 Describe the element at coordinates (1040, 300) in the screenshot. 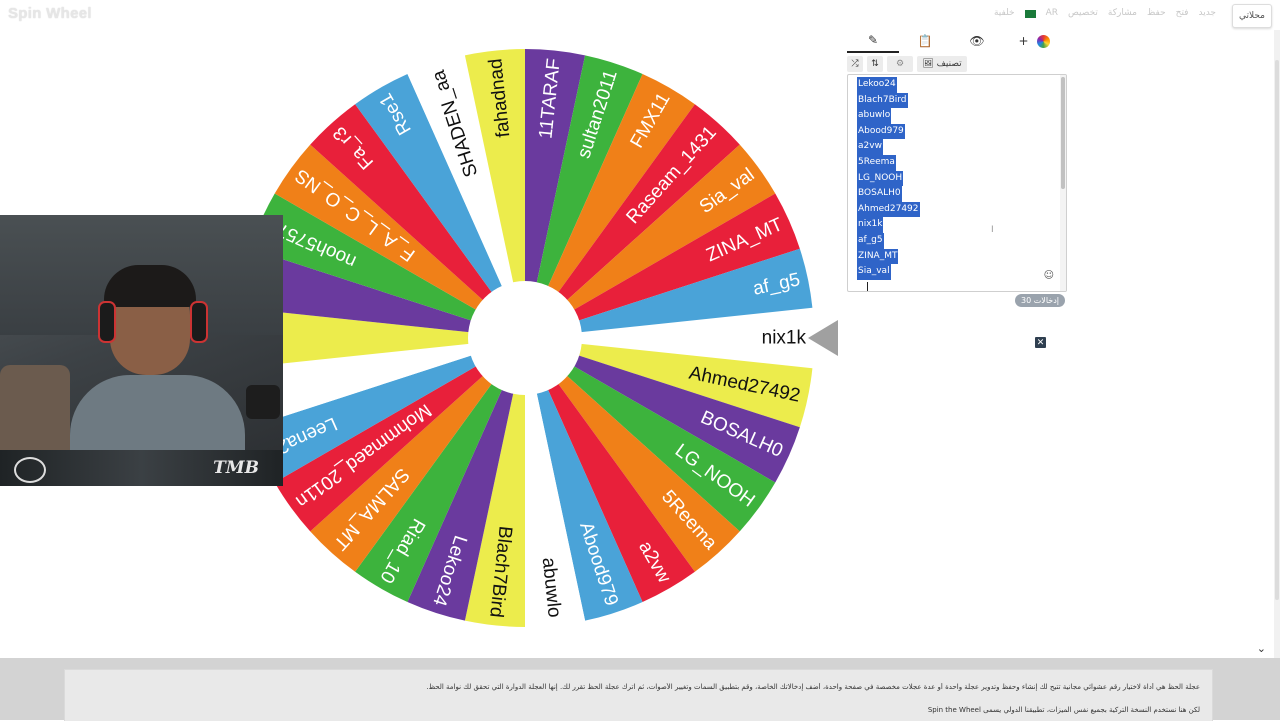

I see `entries-count-badge: إدخالات 30` at that location.